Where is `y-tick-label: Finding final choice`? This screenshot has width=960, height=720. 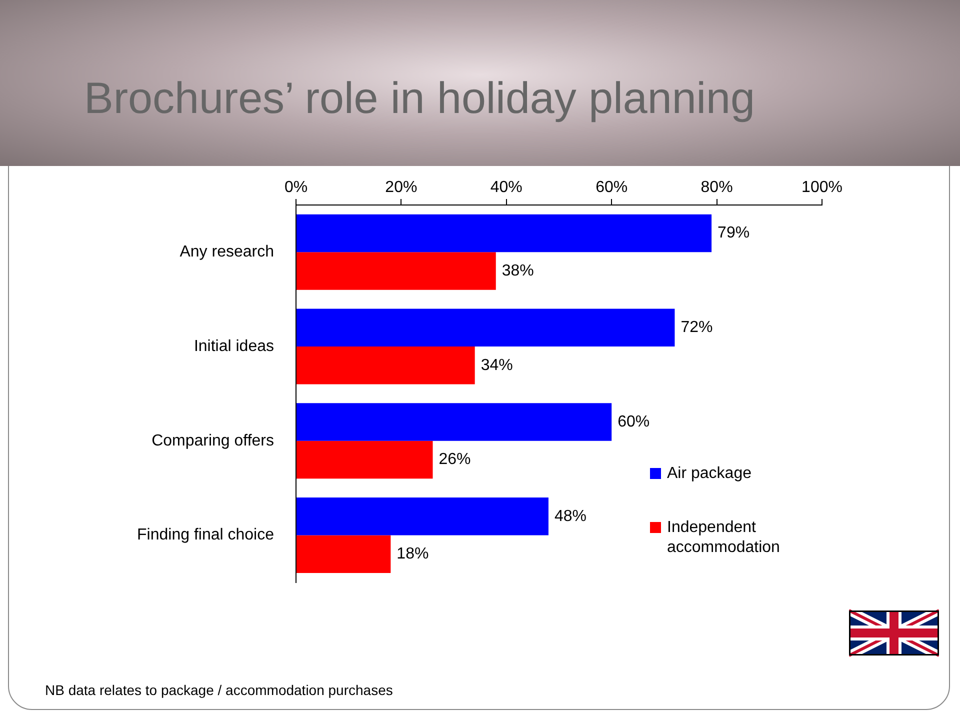 y-tick-label: Finding final choice is located at coordinates (205, 535).